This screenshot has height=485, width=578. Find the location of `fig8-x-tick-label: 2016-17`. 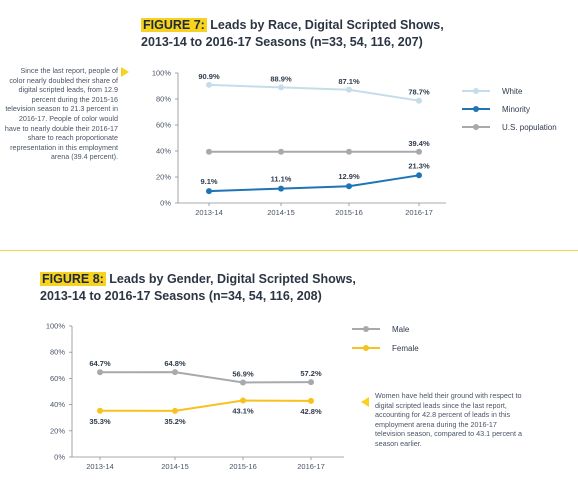

fig8-x-tick-label: 2016-17 is located at coordinates (311, 466).